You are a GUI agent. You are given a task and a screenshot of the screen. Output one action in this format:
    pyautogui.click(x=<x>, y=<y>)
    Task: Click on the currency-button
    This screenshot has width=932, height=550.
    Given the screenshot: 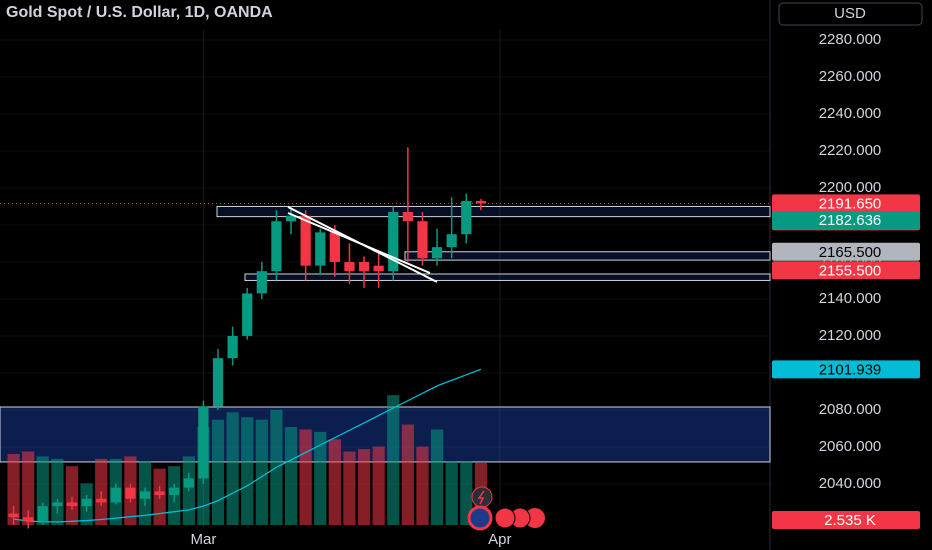 What is the action you would take?
    pyautogui.click(x=850, y=14)
    